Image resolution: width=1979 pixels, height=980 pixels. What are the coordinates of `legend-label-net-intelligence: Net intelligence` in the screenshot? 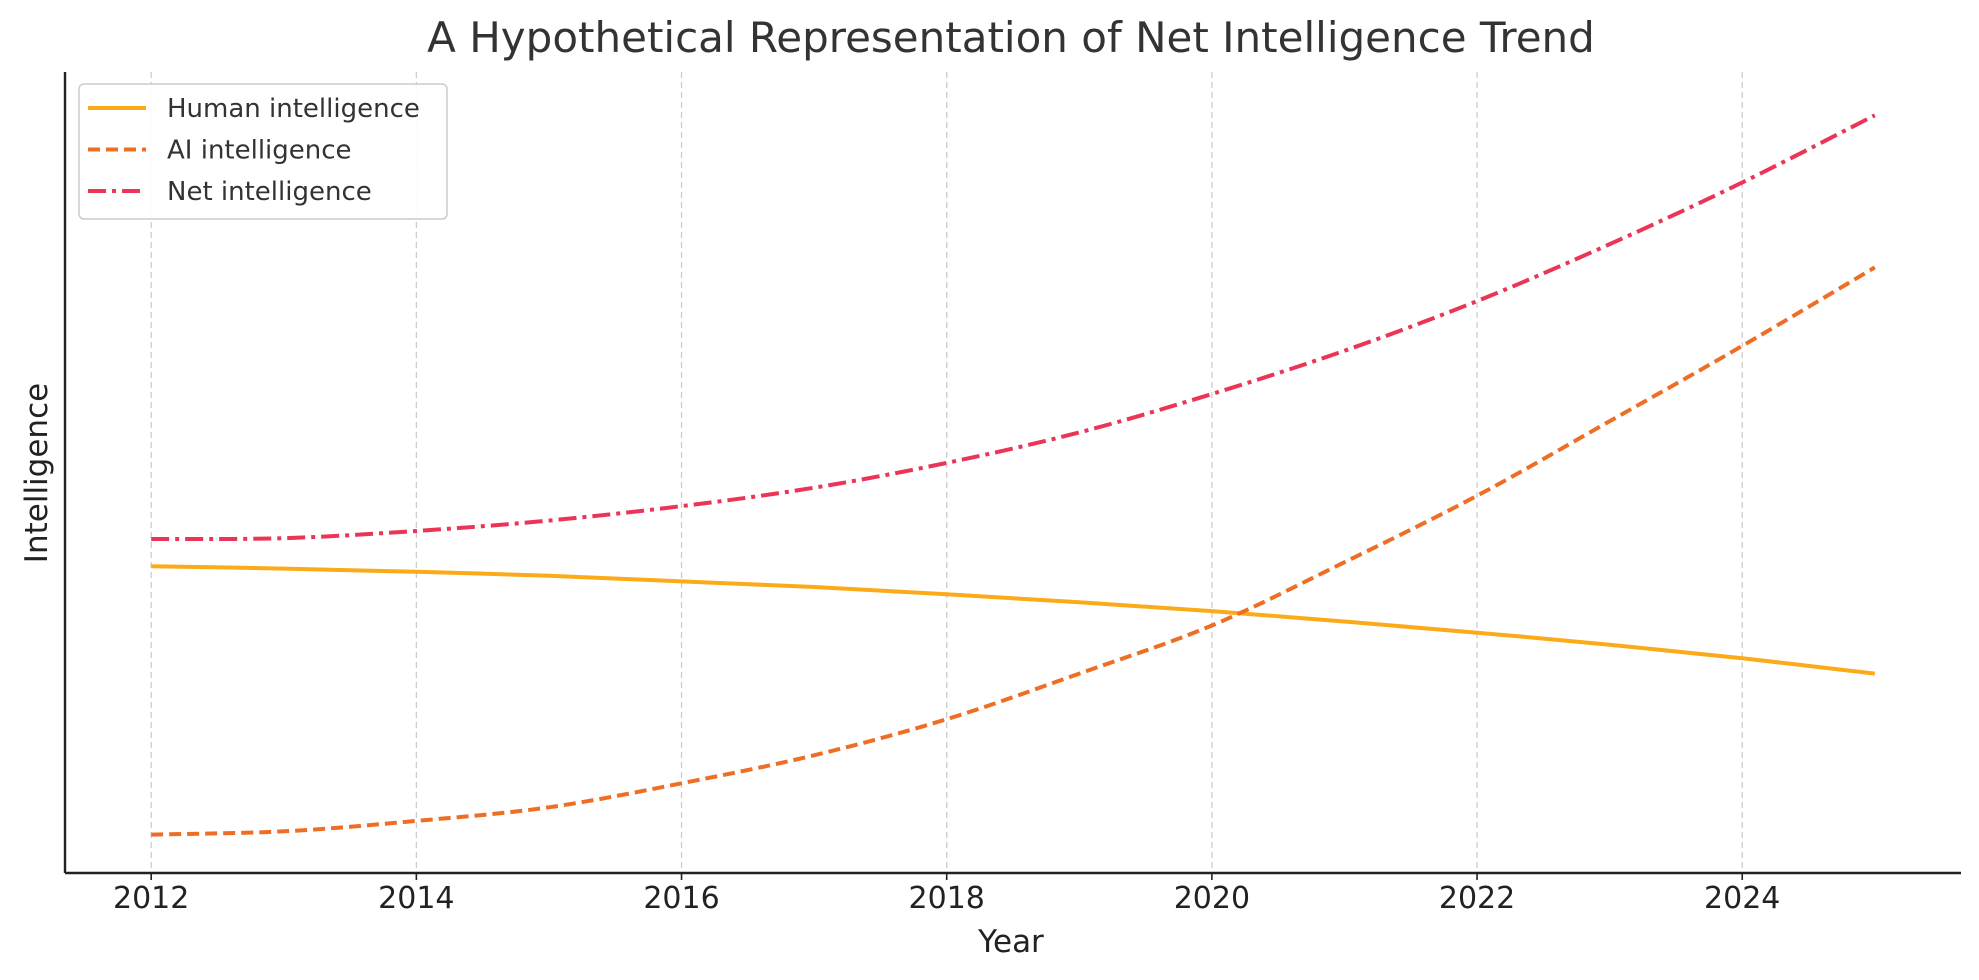 It's located at (269, 192).